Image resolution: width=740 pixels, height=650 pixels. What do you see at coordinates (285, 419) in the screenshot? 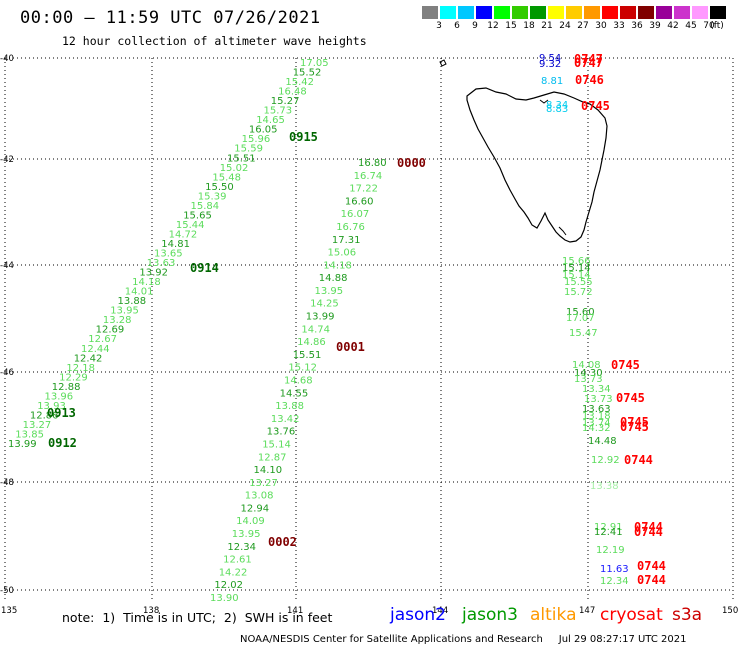
I see `swh-value: 13.42` at bounding box center [285, 419].